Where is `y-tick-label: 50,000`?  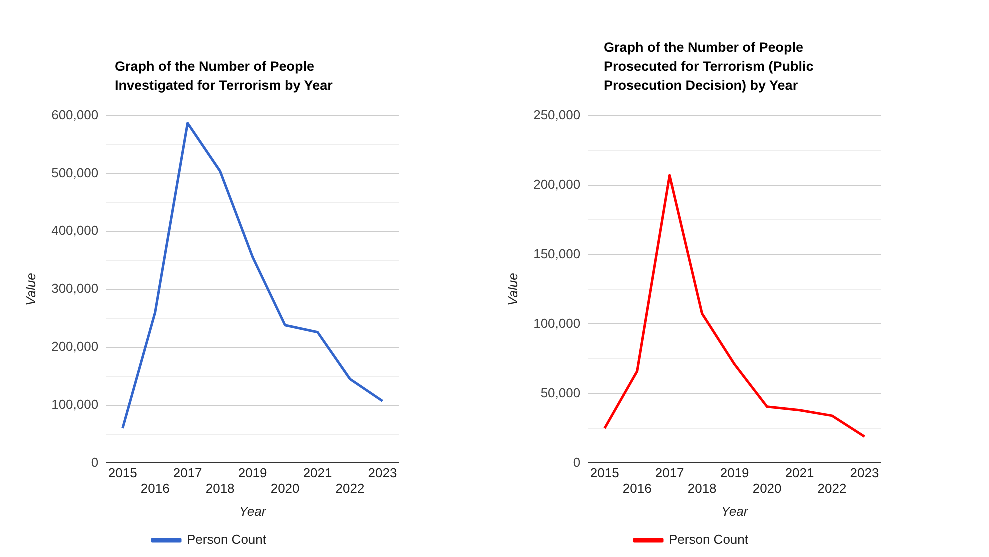
y-tick-label: 50,000 is located at coordinates (560, 392).